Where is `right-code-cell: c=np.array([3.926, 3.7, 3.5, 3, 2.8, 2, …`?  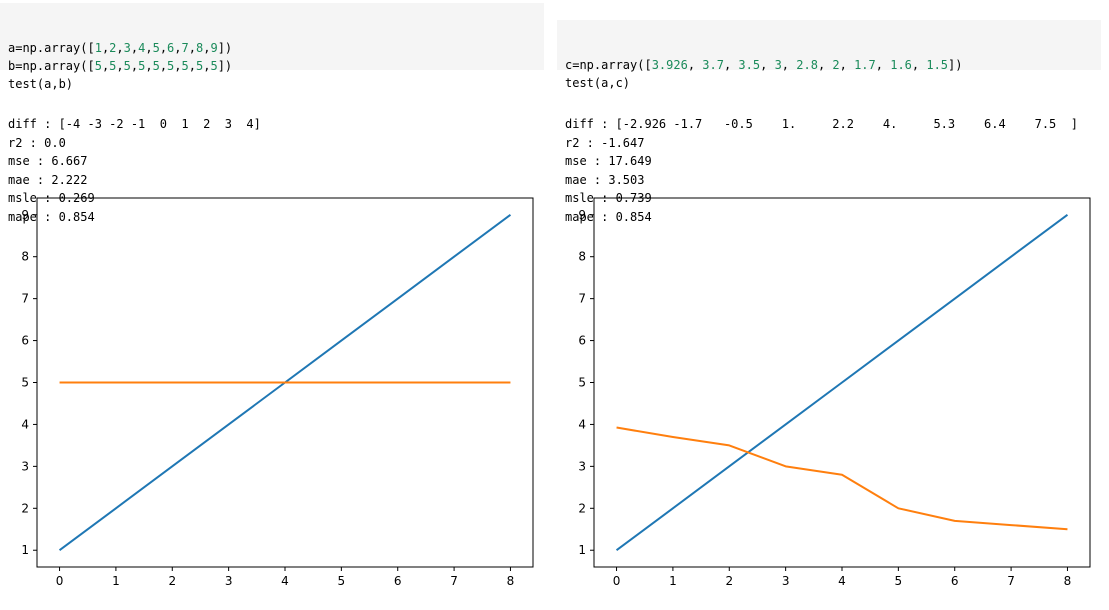 right-code-cell: c=np.array([3.926, 3.7, 3.5, 3, 2.8, 2, … is located at coordinates (829, 55).